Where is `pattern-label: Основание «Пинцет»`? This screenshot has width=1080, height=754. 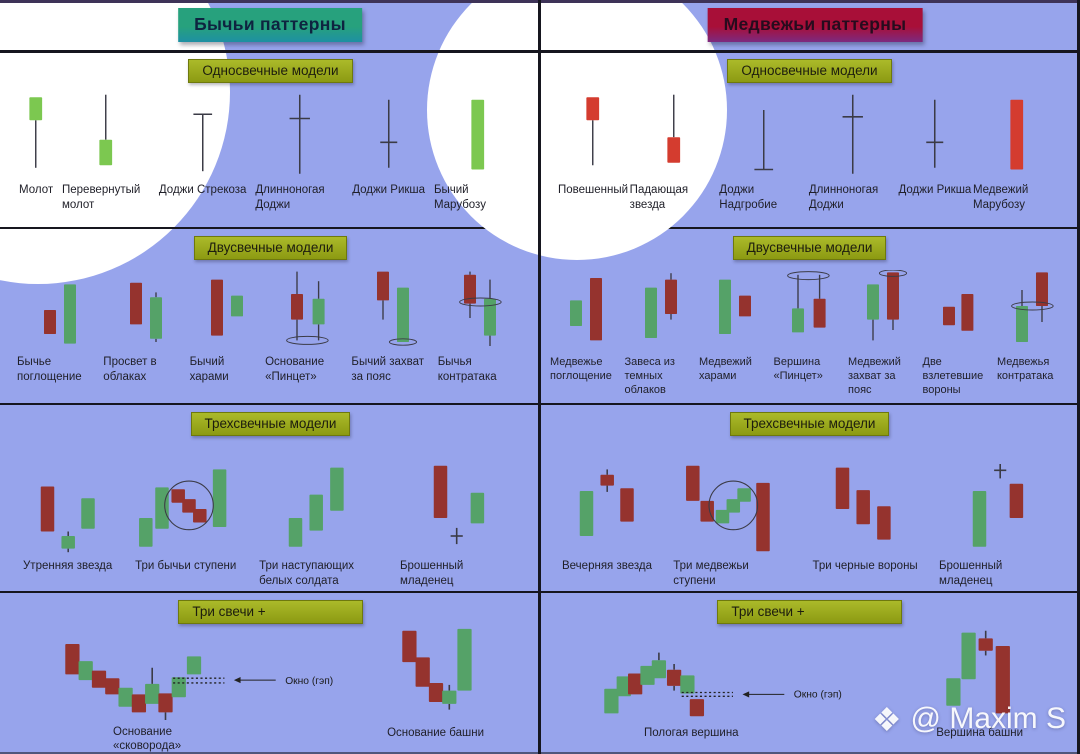
pattern-label: Основание «Пинцет» is located at coordinates (295, 369).